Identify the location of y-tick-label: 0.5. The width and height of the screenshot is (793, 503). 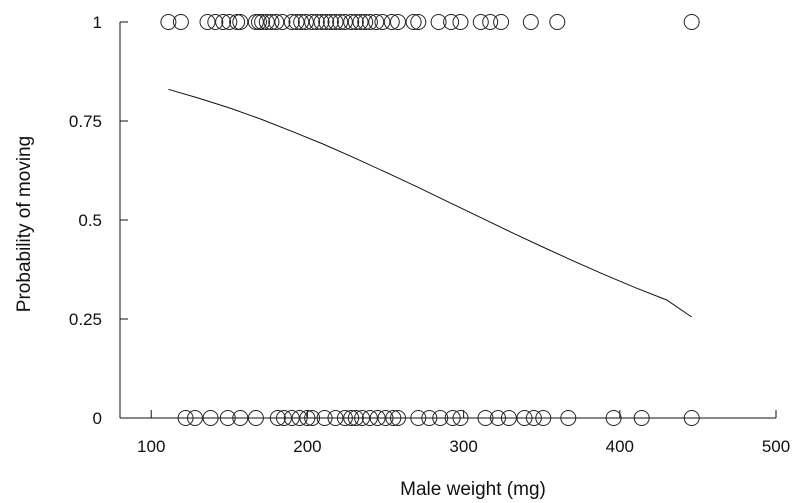
(90, 220).